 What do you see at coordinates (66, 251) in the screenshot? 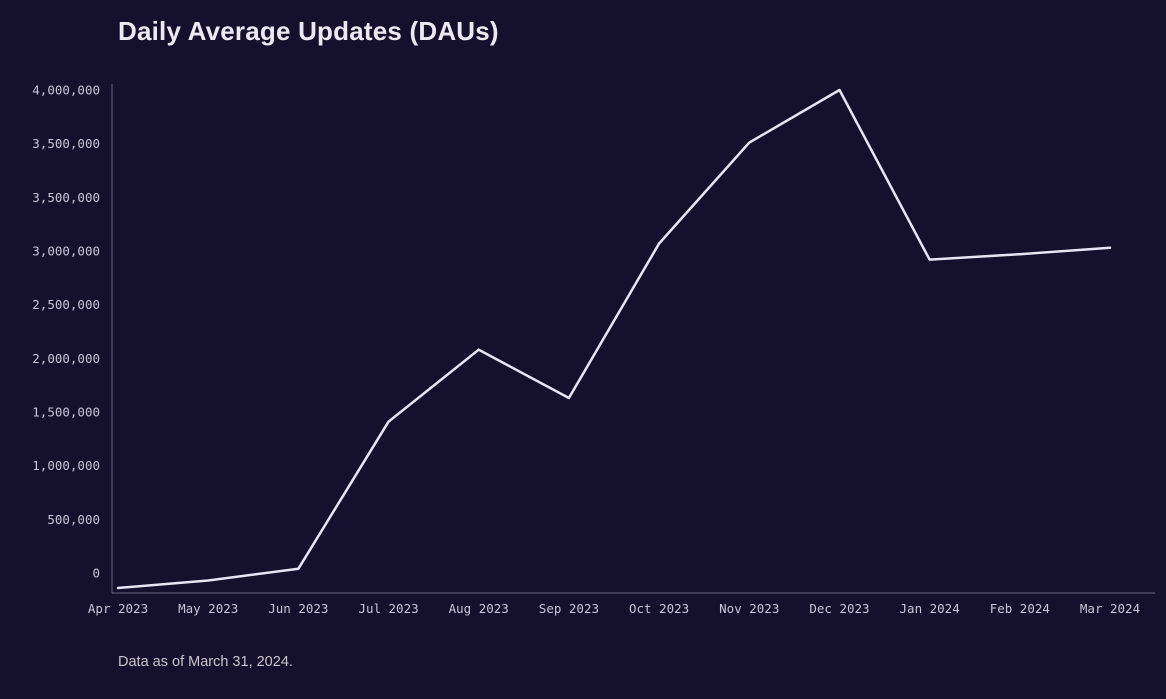
I see `y-tick-label: 3,000,000` at bounding box center [66, 251].